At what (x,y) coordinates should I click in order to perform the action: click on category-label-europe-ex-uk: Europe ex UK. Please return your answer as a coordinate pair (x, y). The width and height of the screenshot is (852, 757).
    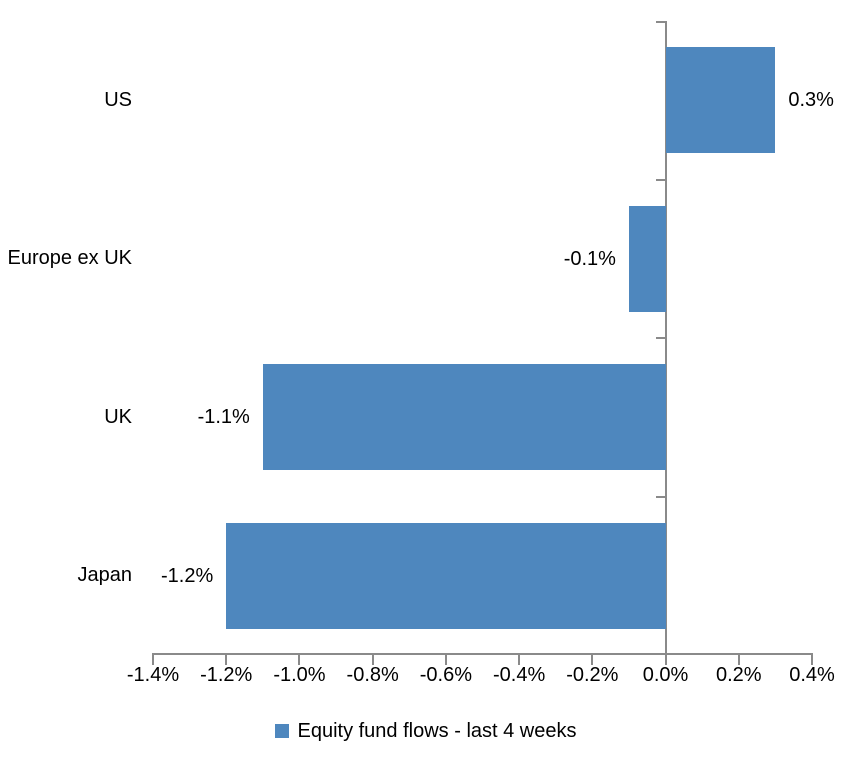
    Looking at the image, I should click on (69, 258).